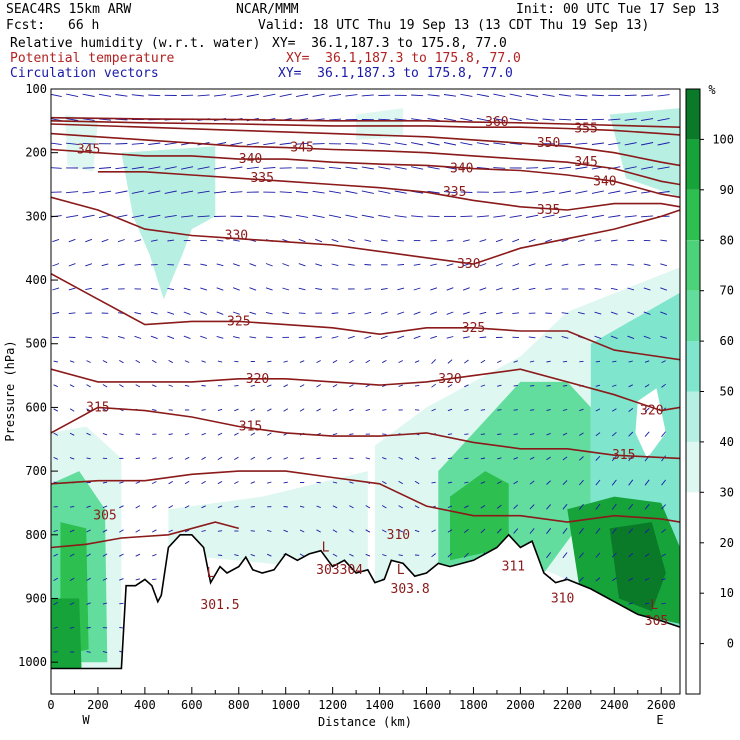  What do you see at coordinates (727, 392) in the screenshot?
I see `colorbar-label-50: 50` at bounding box center [727, 392].